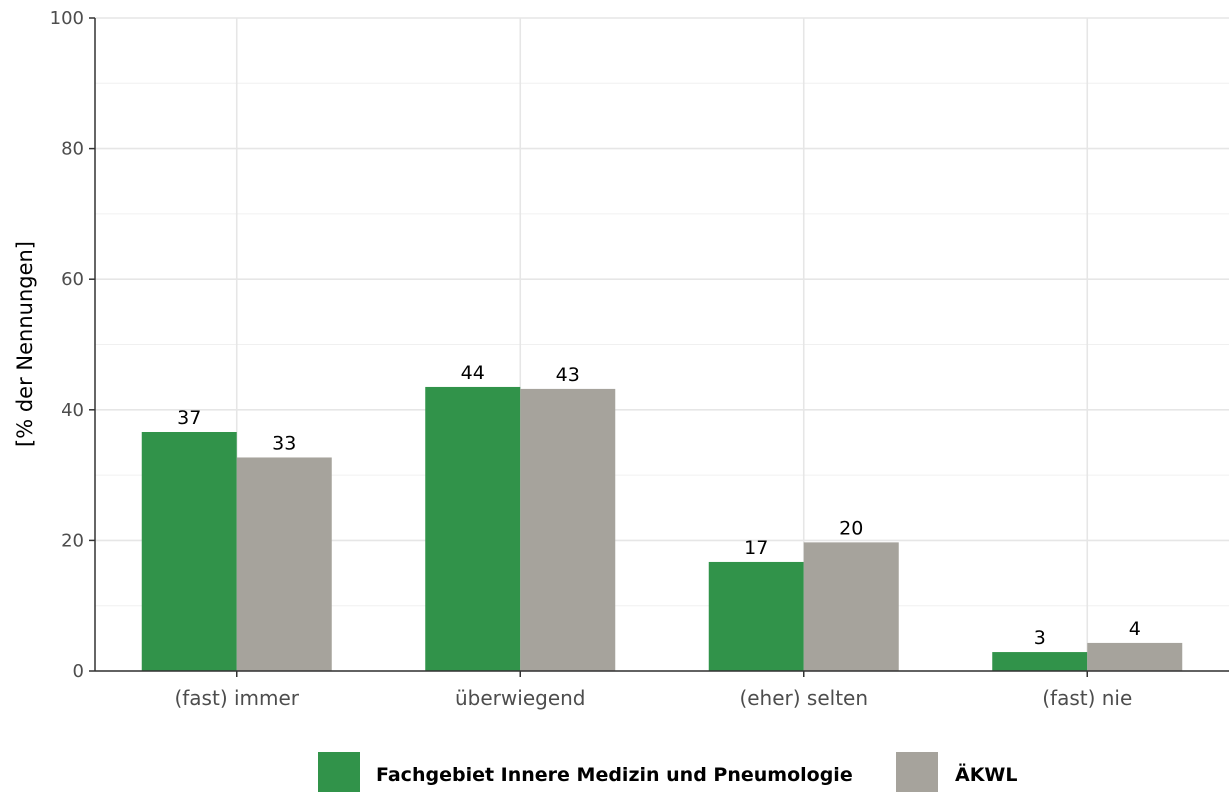 Image resolution: width=1229 pixels, height=796 pixels. I want to click on y-tick-label: 60, so click(72, 279).